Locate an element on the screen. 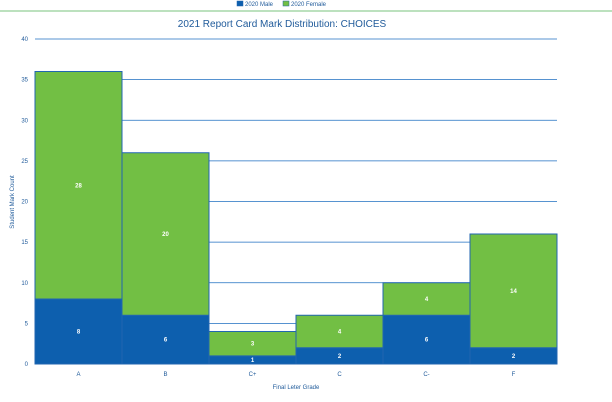  y-tick-label: 25 is located at coordinates (24, 162).